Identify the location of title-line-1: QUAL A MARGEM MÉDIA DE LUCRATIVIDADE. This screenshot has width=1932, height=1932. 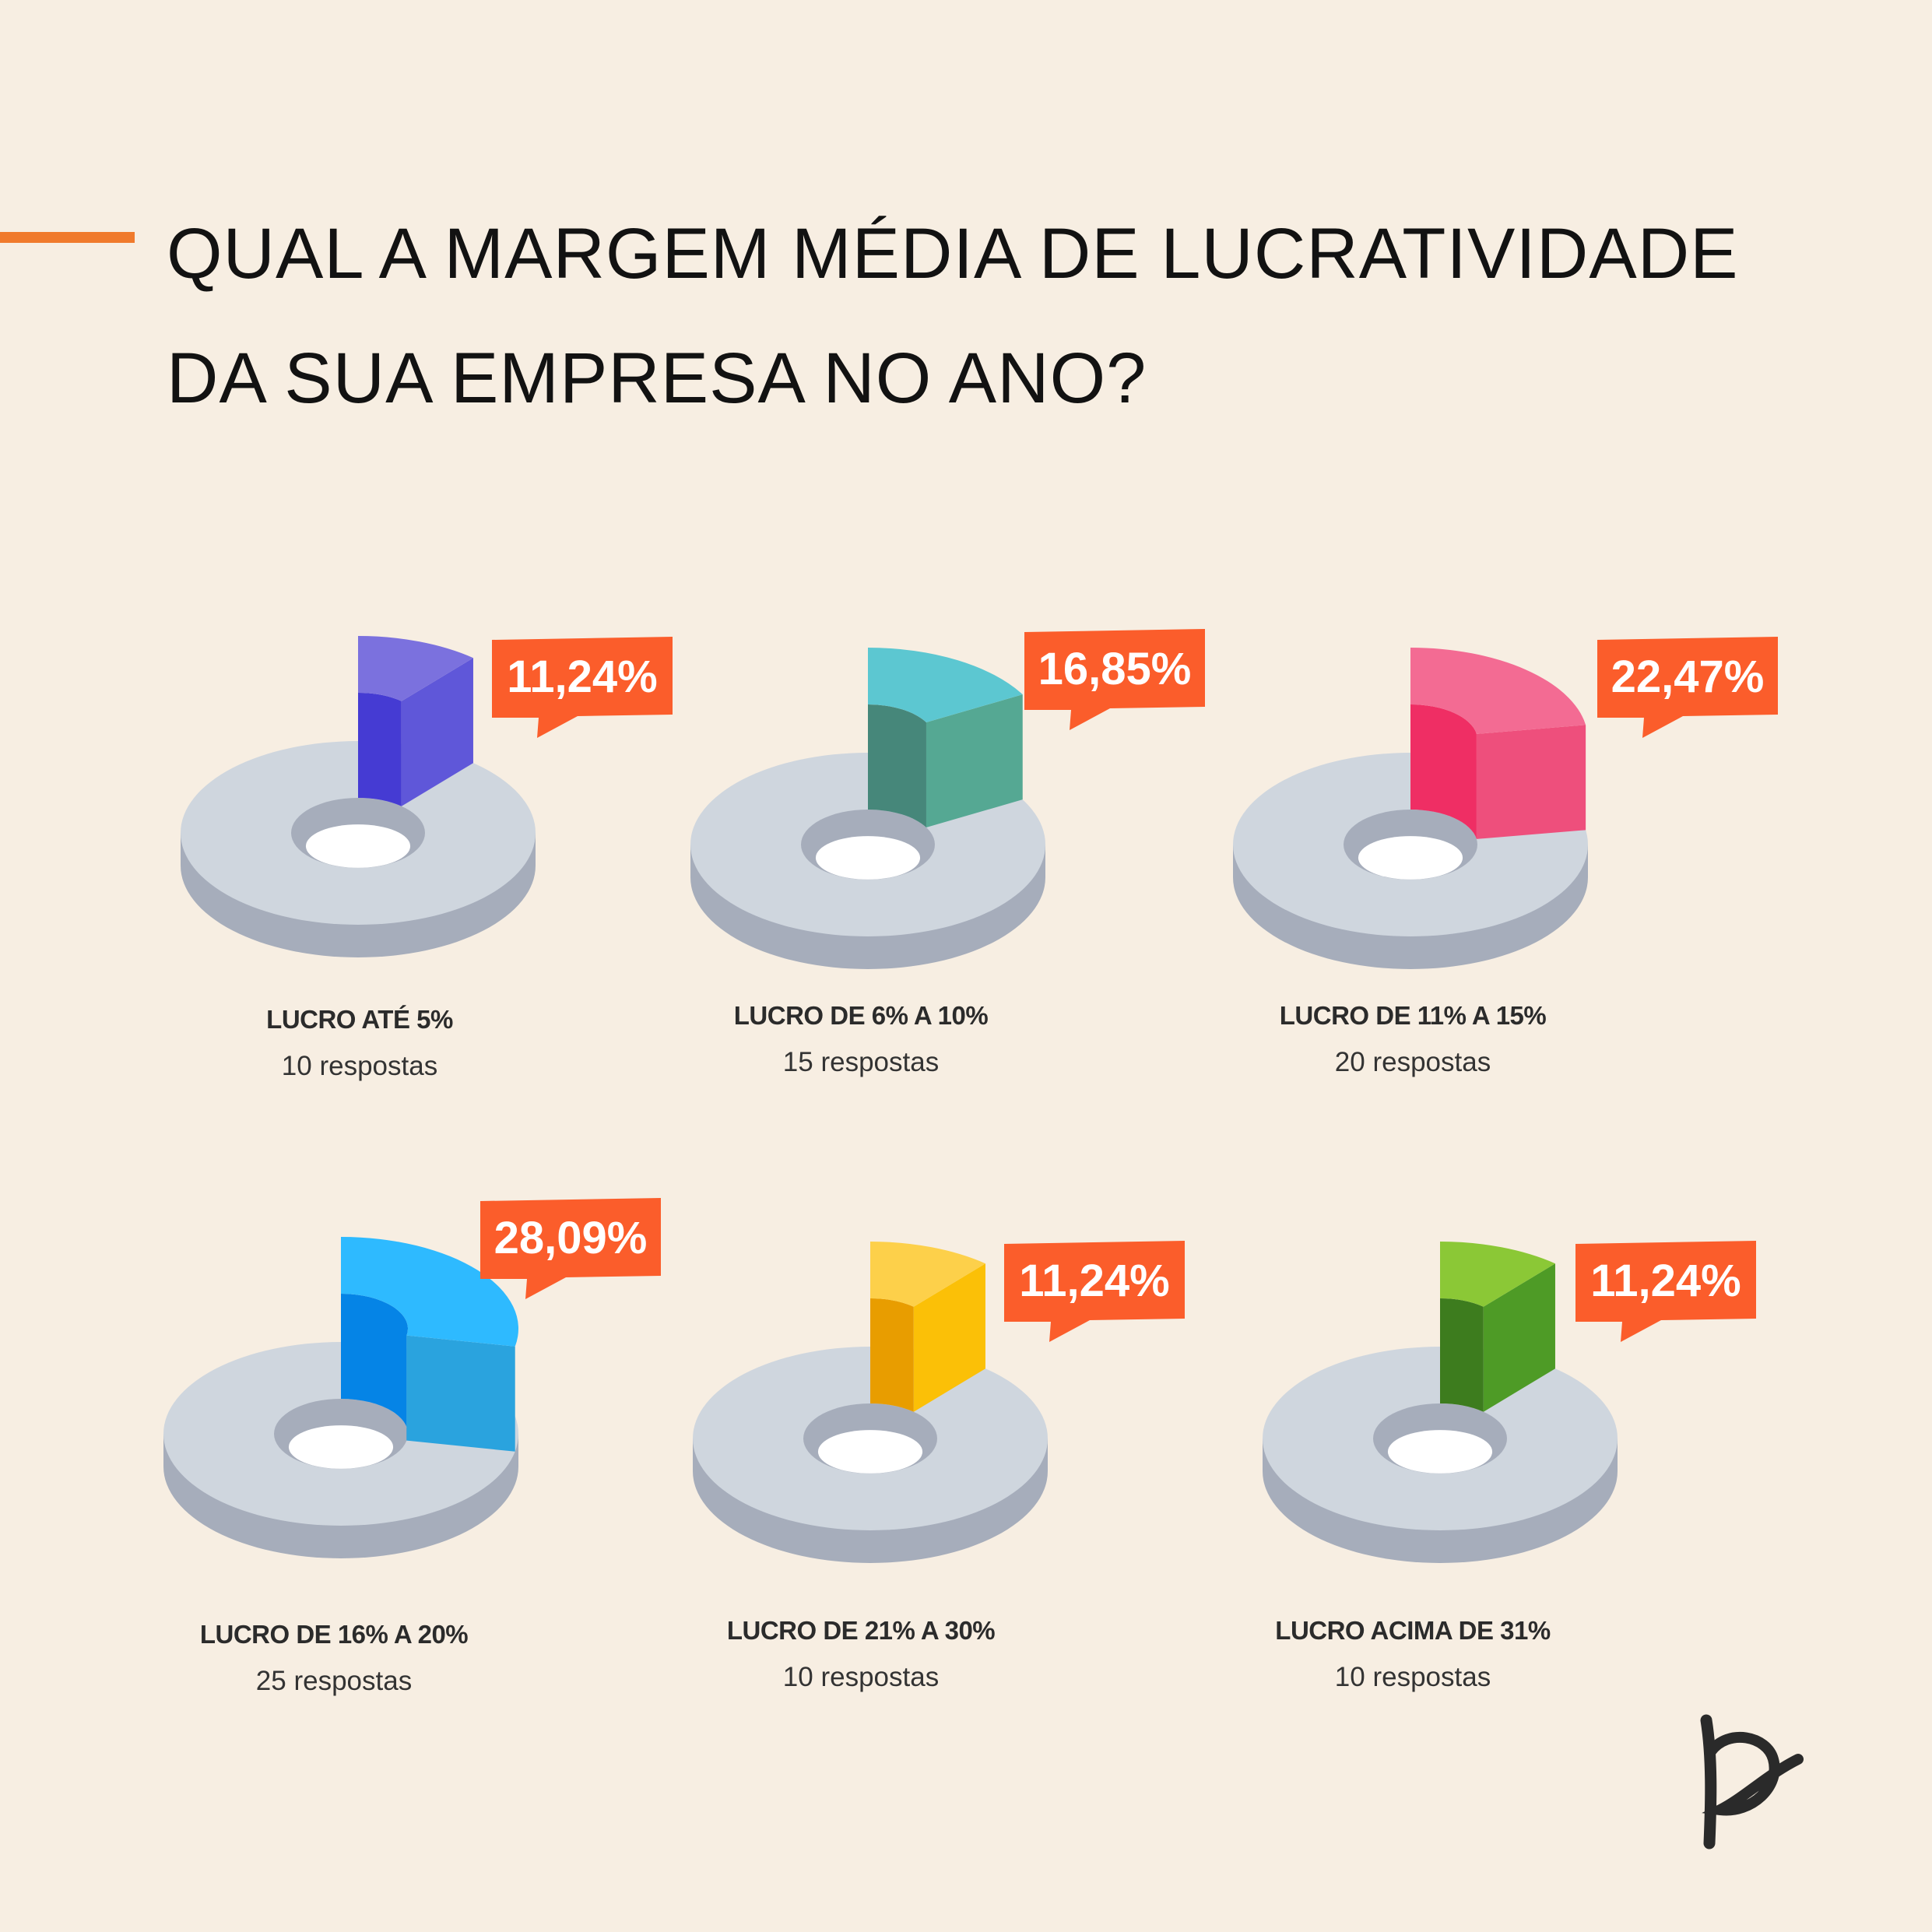
(953, 253).